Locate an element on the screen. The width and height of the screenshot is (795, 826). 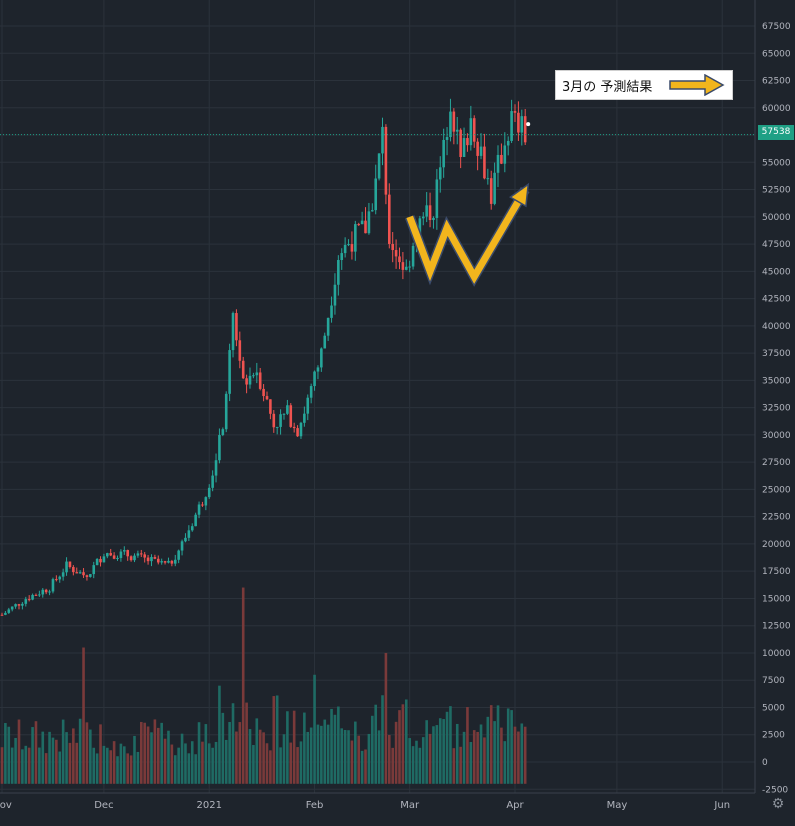
prediction-annotation: 3月の 予測結果 is located at coordinates (644, 85).